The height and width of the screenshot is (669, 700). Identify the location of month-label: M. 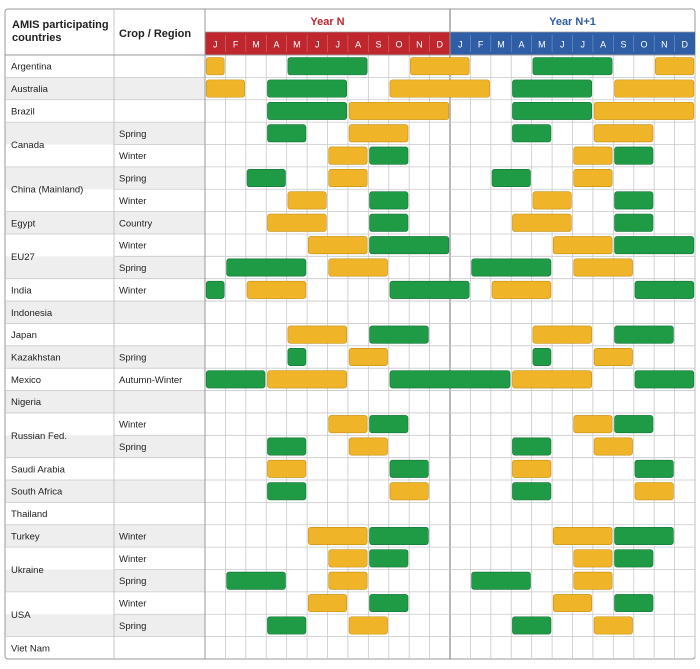
(297, 45).